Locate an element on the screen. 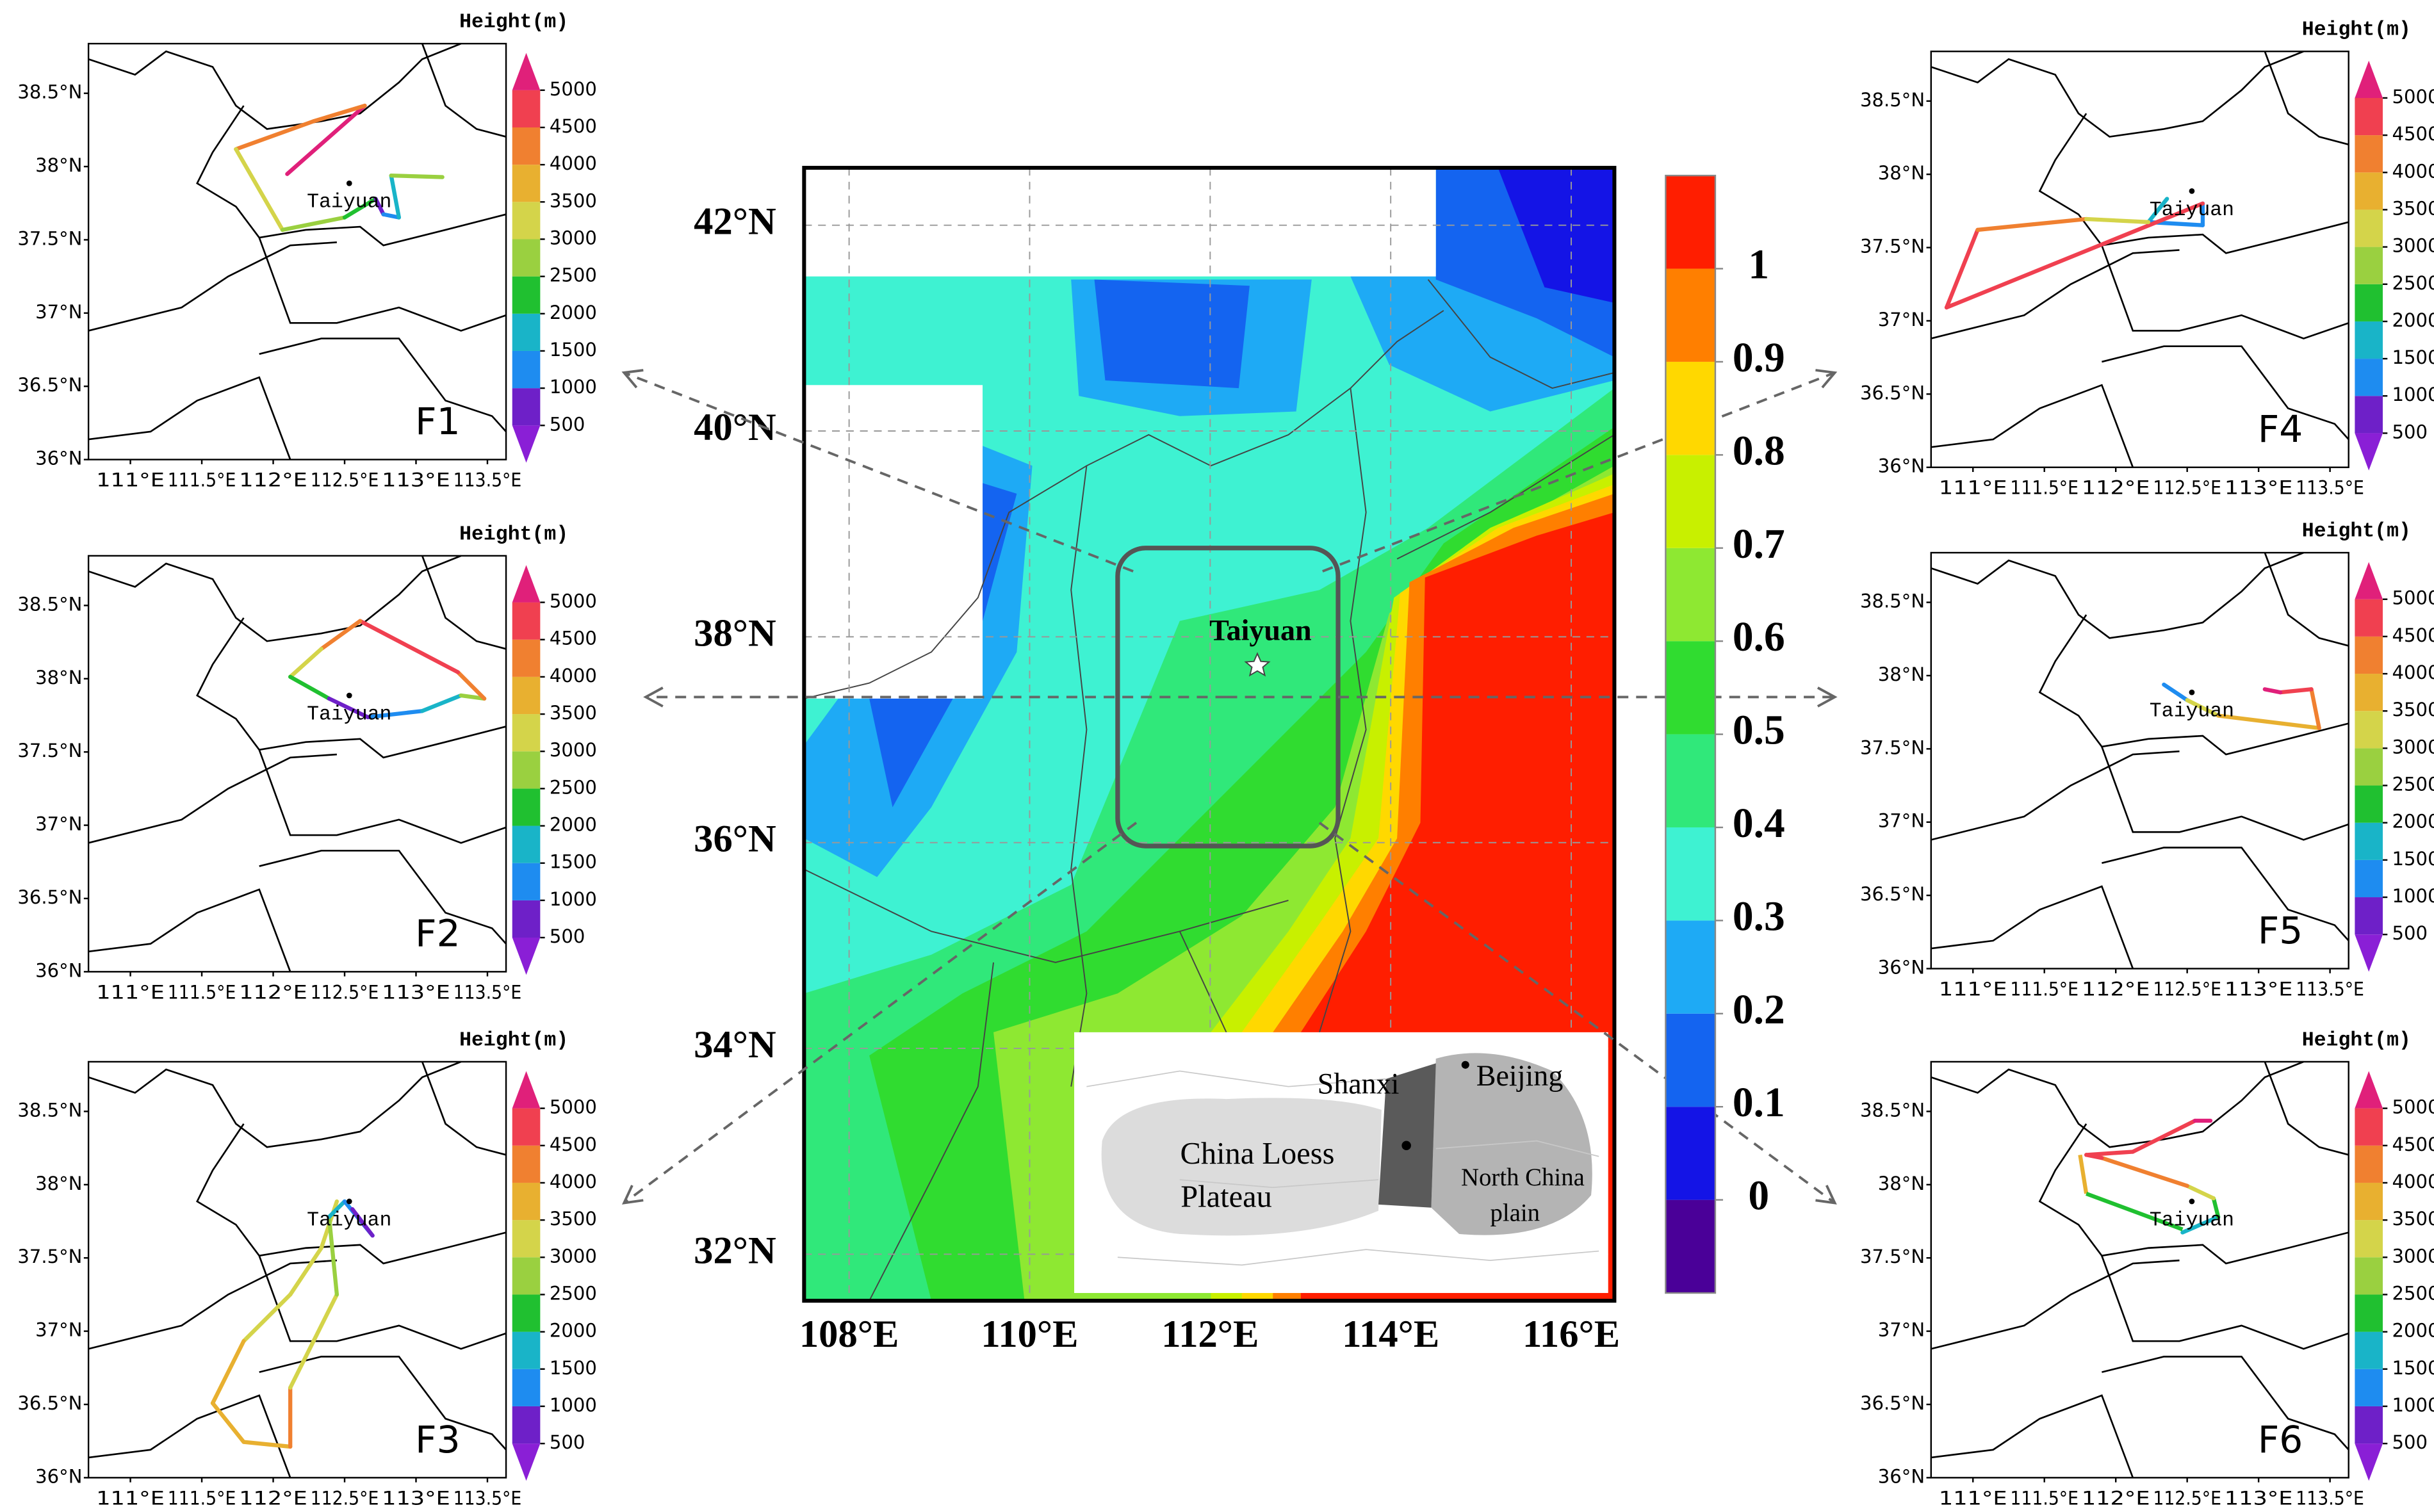  inset-label: North China is located at coordinates (1523, 1177).